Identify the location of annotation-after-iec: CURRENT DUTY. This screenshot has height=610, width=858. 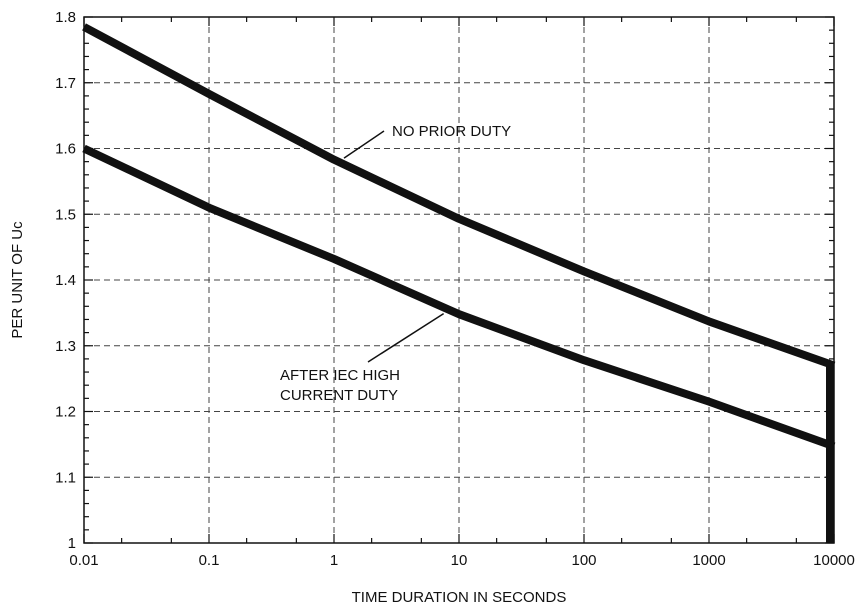
(339, 395).